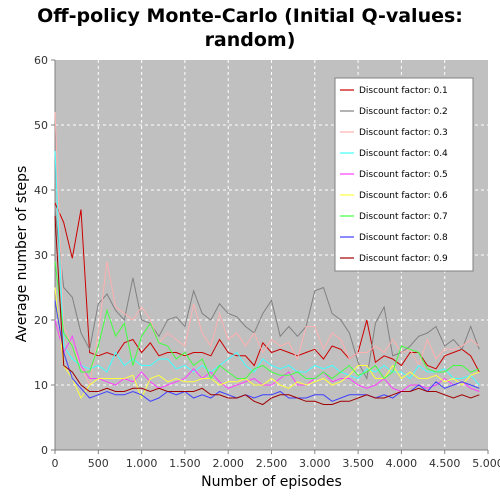  I want to click on y-tick-label: 20, so click(41, 320).